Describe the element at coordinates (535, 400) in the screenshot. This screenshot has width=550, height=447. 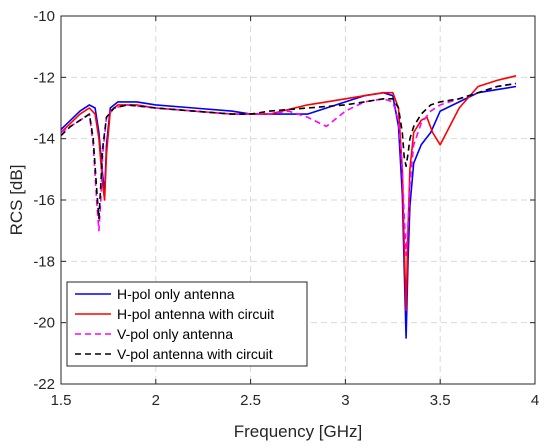
I see `x-tick-label: 4` at that location.